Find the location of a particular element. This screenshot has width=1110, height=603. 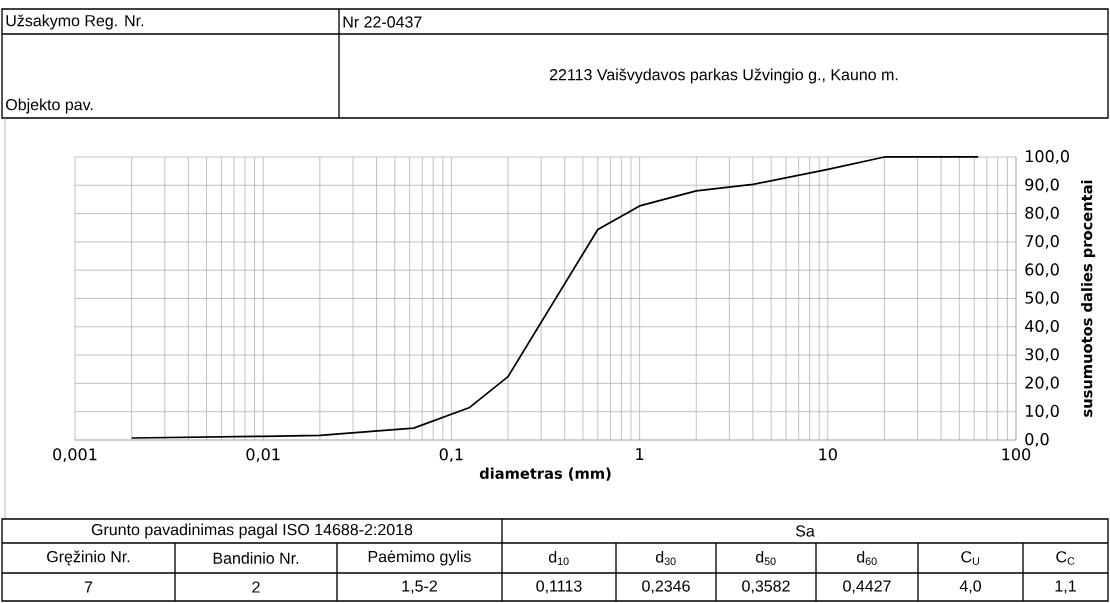

text: 0,2346 is located at coordinates (666, 587).